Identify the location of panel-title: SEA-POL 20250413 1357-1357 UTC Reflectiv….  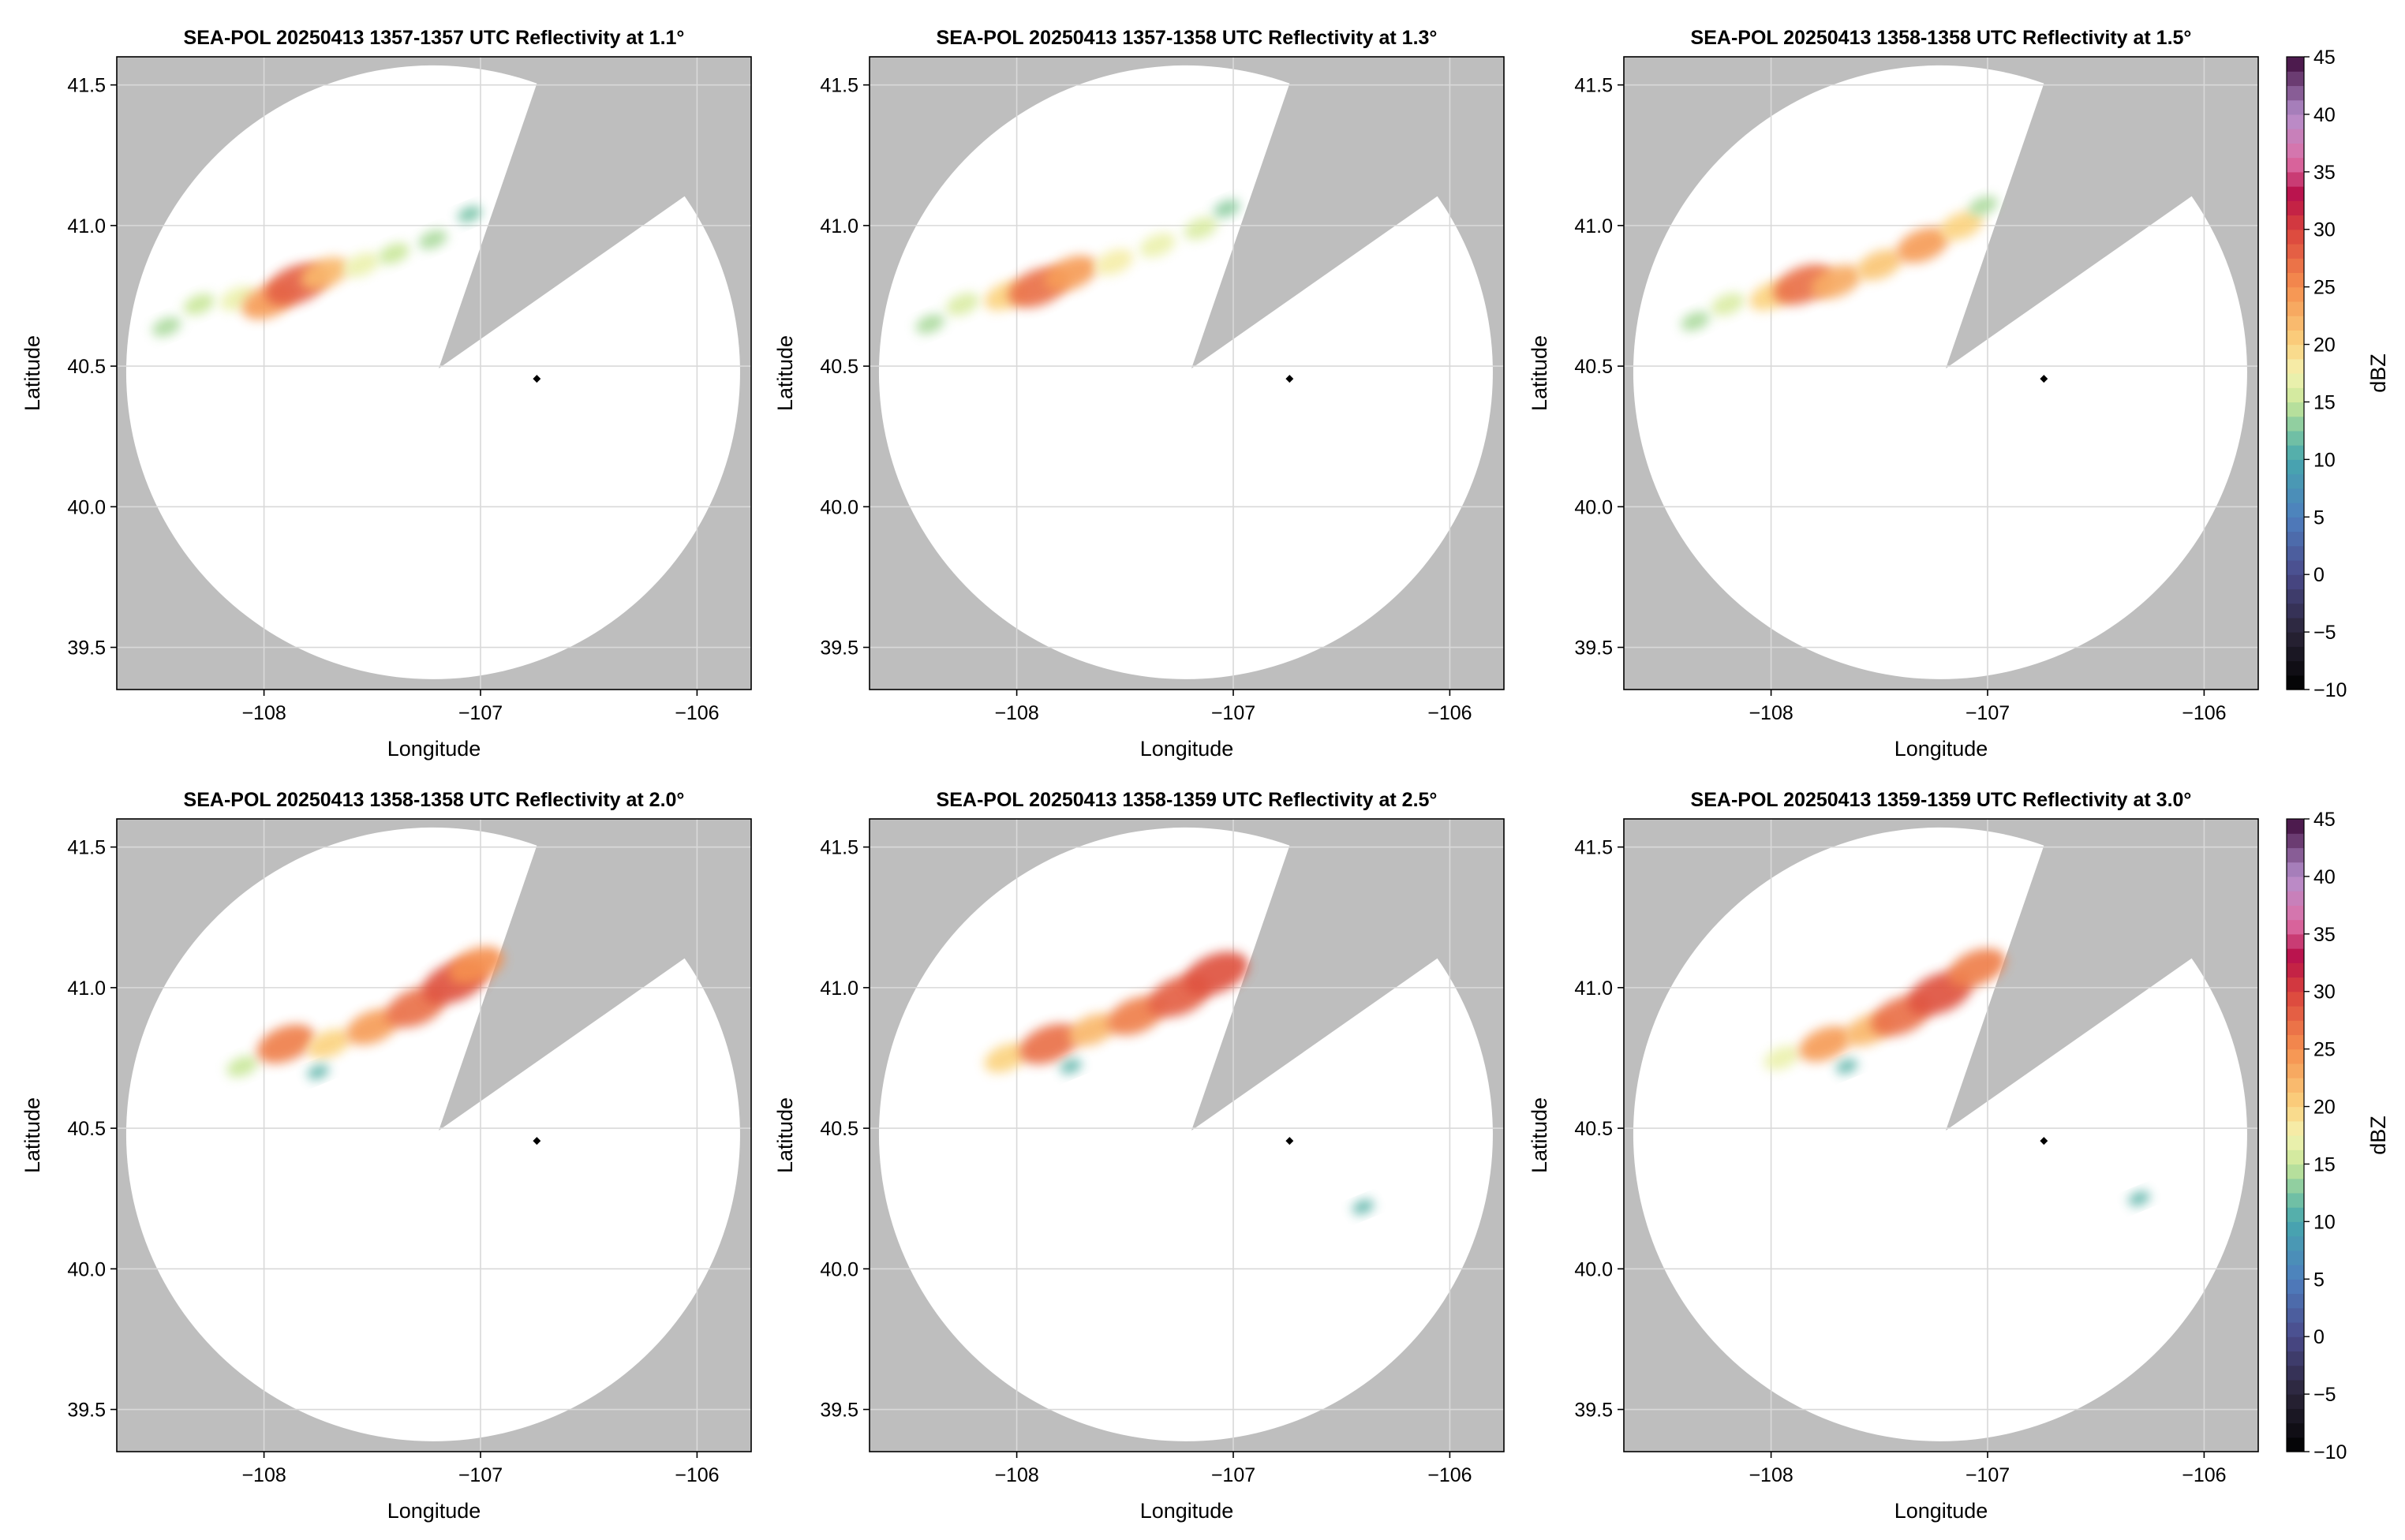
(435, 38).